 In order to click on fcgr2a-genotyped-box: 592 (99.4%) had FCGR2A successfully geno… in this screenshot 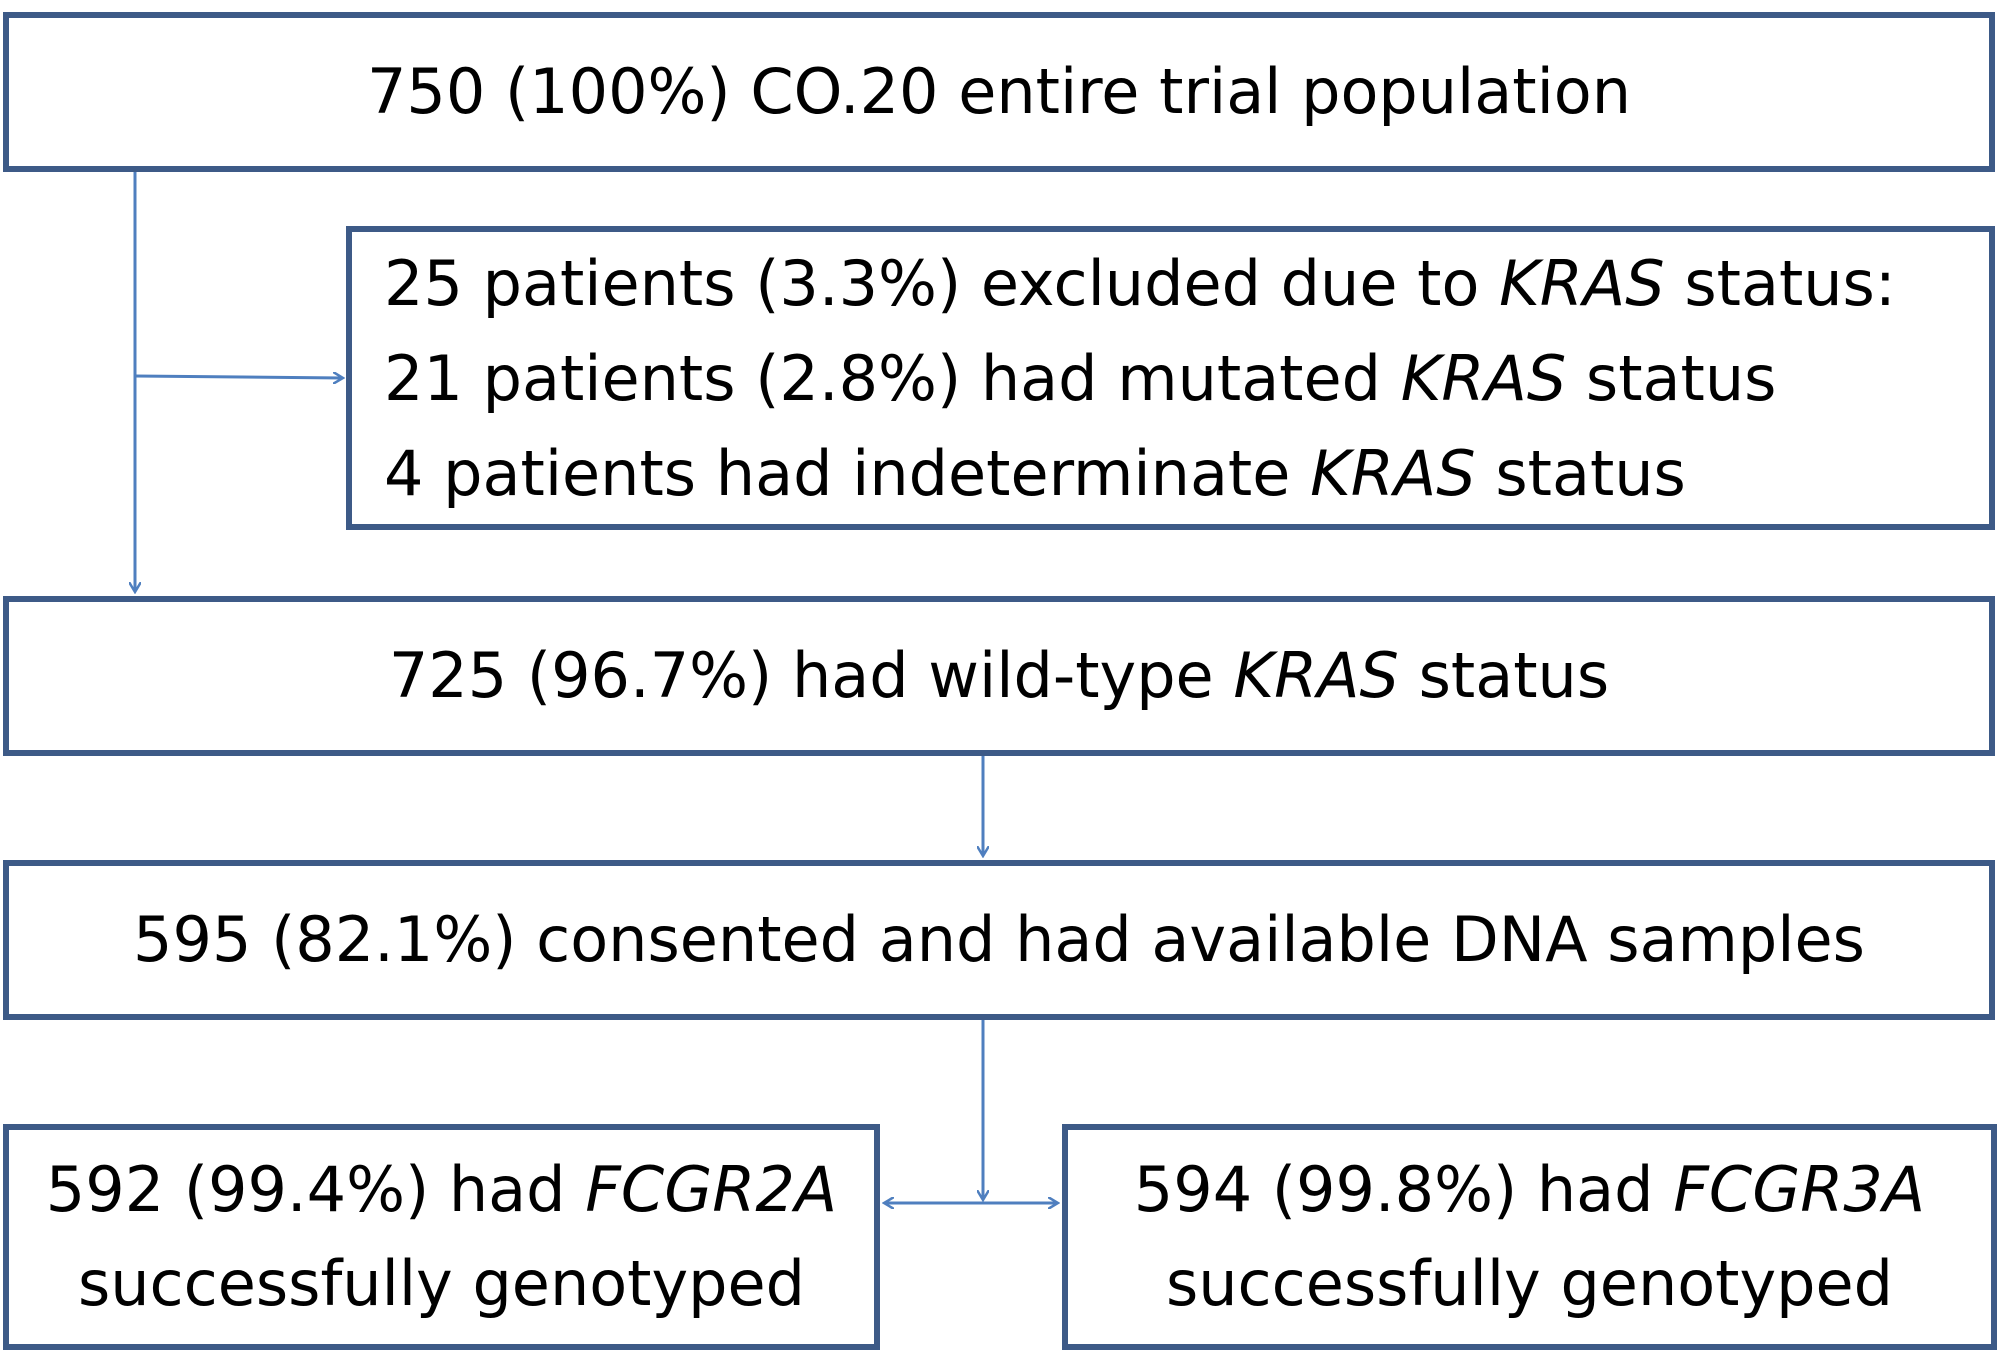, I will do `click(441, 1237)`.